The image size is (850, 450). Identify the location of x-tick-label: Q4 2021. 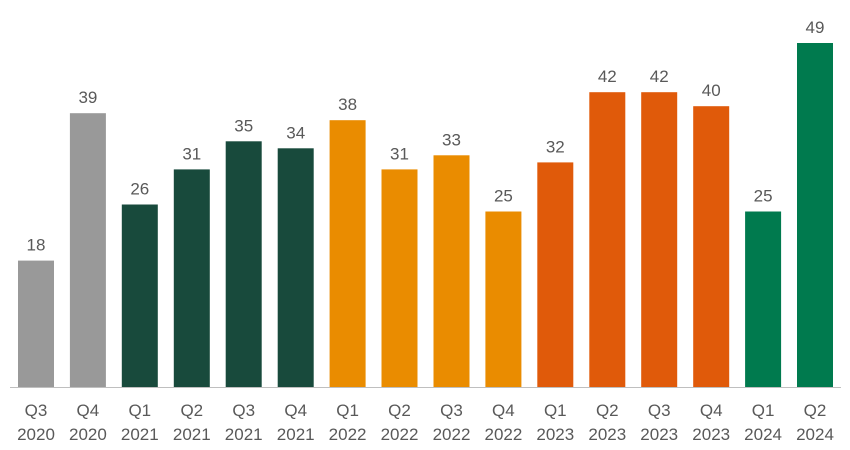
(296, 422).